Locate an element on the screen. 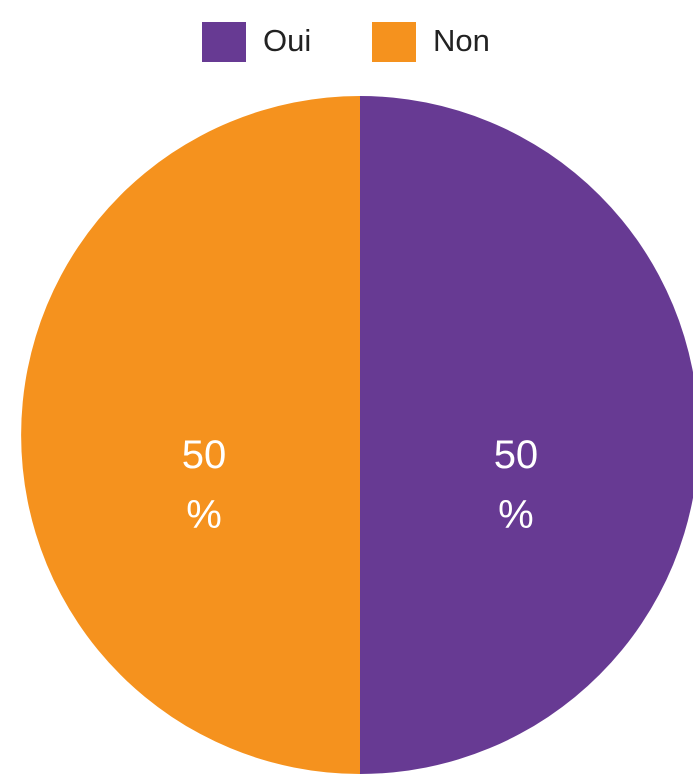 The image size is (693, 774). legend-label: Oui is located at coordinates (287, 40).